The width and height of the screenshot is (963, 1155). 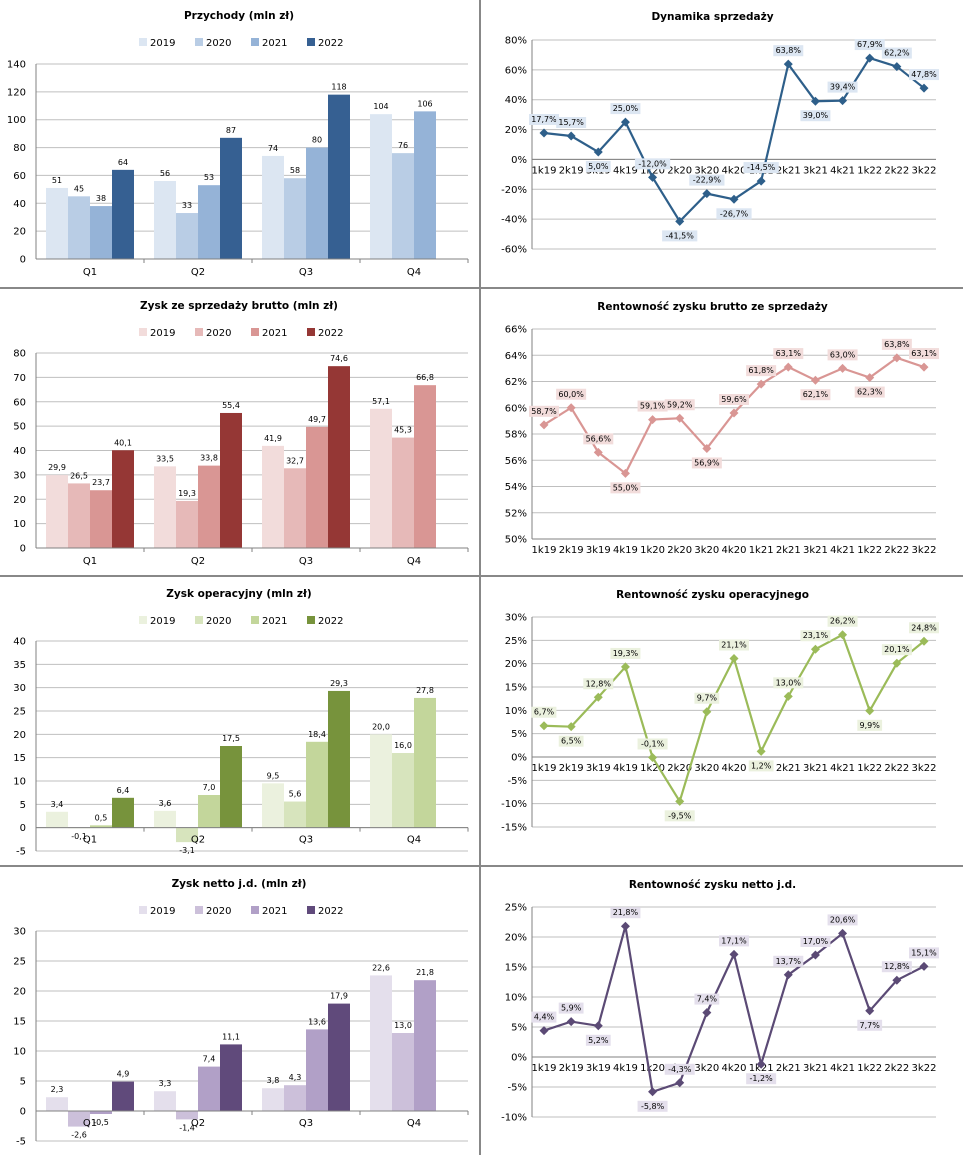 I want to click on y-tick-label: 80%, so click(x=516, y=41).